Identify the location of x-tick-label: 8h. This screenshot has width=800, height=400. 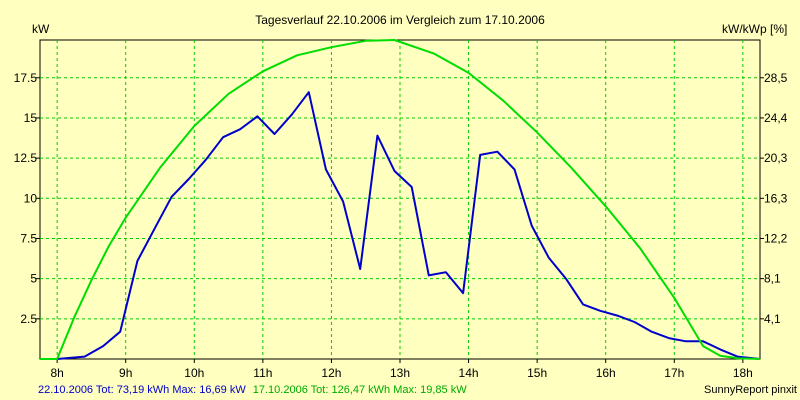
(56, 373).